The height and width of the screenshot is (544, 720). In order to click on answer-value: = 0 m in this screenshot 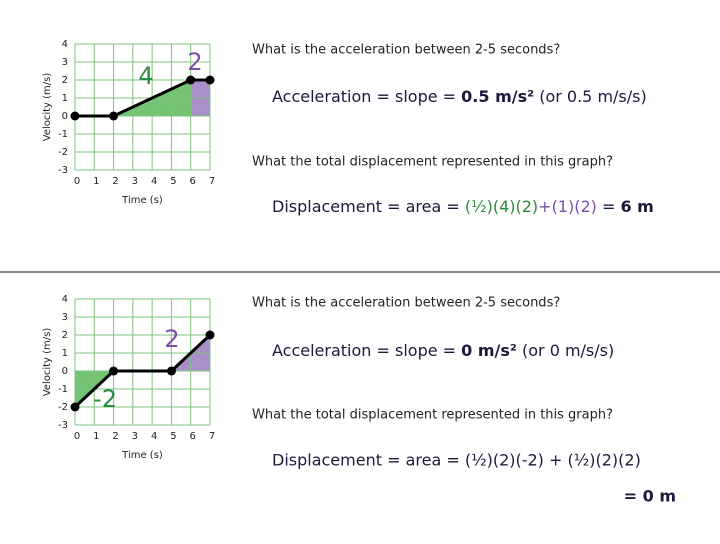, I will do `click(650, 496)`.